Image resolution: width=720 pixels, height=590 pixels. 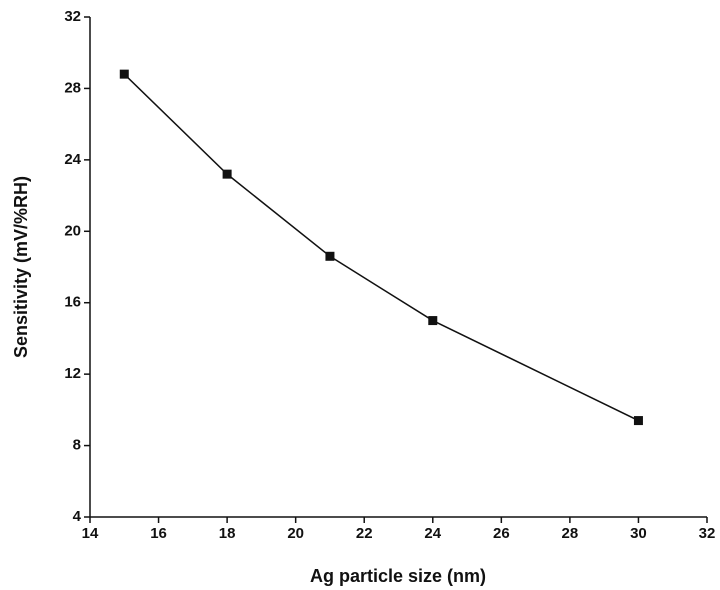 What do you see at coordinates (638, 533) in the screenshot?
I see `x-tick-label: 30` at bounding box center [638, 533].